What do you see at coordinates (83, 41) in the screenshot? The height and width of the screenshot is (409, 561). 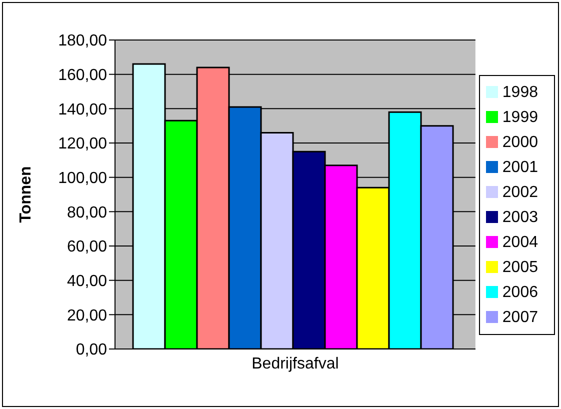 I see `y-tick-label: 180,00` at bounding box center [83, 41].